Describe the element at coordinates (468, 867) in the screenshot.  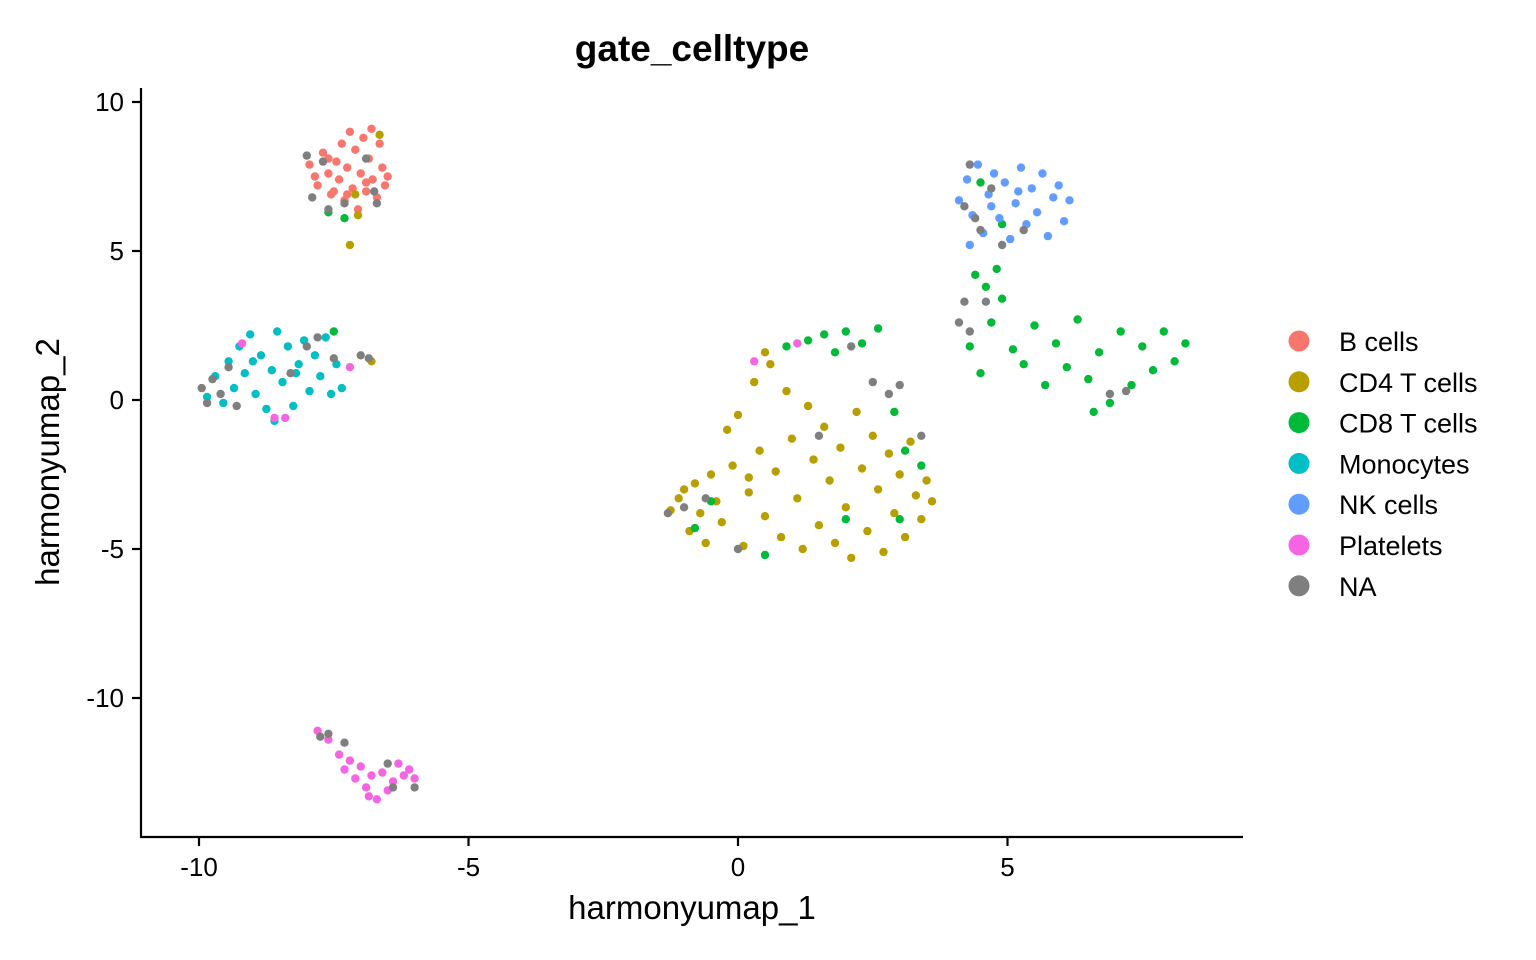
I see `x-tick-label: -5` at that location.